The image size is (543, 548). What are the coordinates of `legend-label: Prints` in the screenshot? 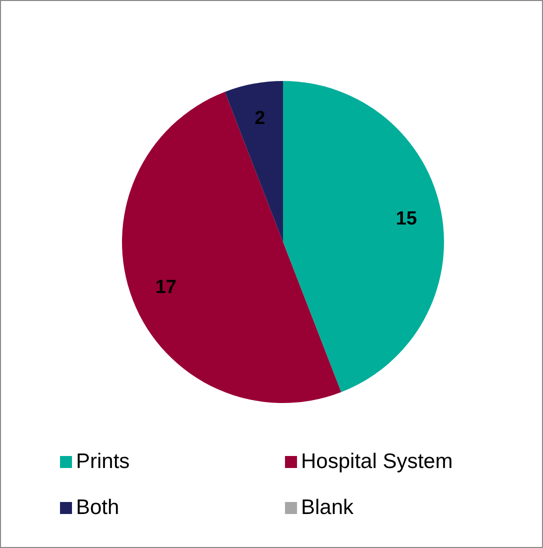 It's located at (103, 462).